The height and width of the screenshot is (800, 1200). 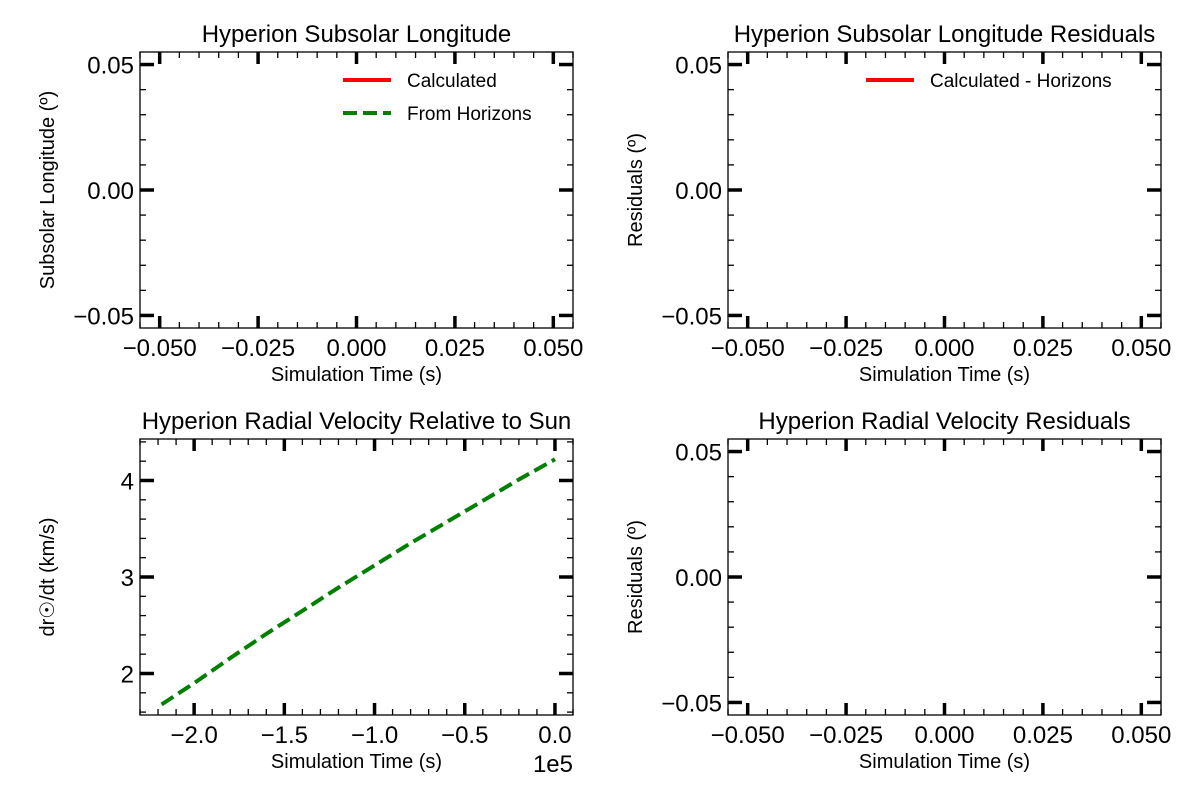 I want to click on chart-title: Hyperion Radial Velocity Relative to Sun, so click(x=357, y=421).